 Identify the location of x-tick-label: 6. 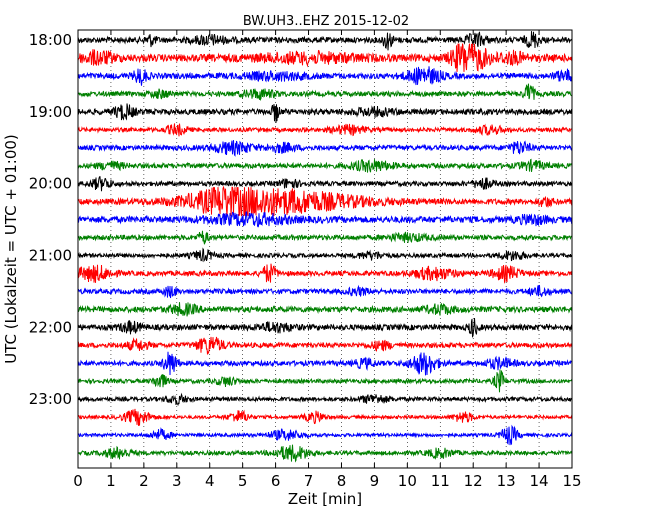
(276, 481).